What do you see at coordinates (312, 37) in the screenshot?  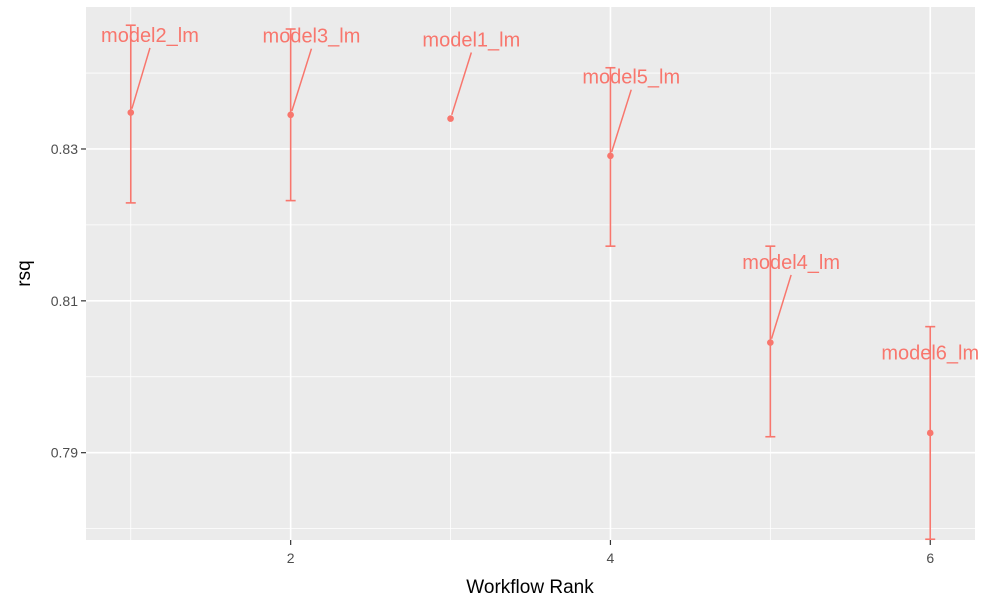 I see `point-label: model3_lm` at bounding box center [312, 37].